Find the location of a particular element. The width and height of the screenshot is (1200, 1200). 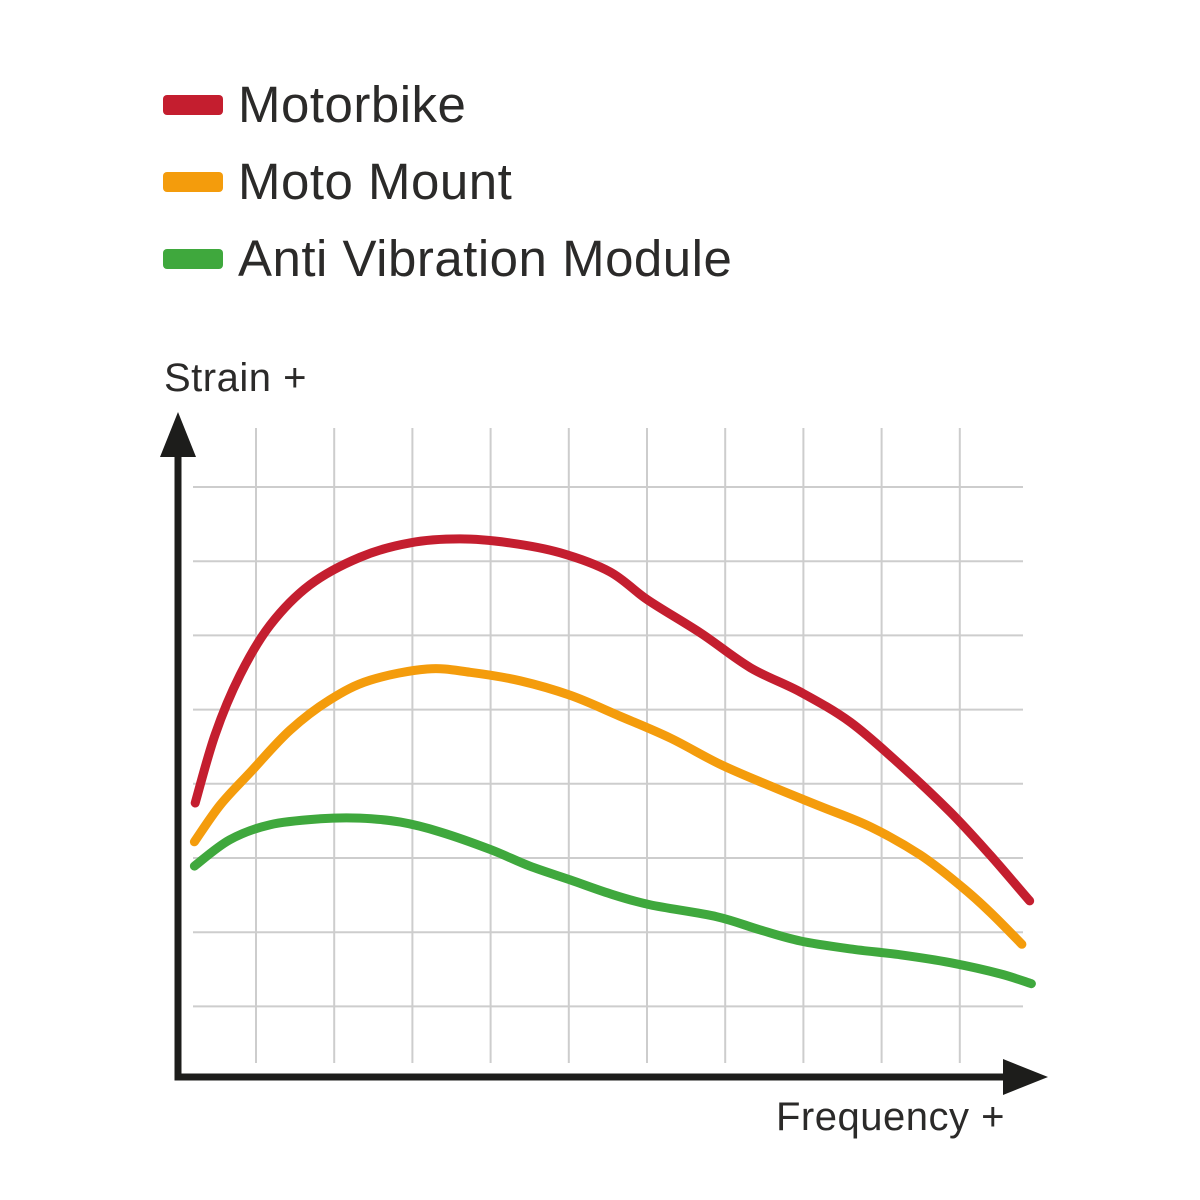

legend-item-anti-vibration-module: Anti Vibration Module is located at coordinates (447, 258).